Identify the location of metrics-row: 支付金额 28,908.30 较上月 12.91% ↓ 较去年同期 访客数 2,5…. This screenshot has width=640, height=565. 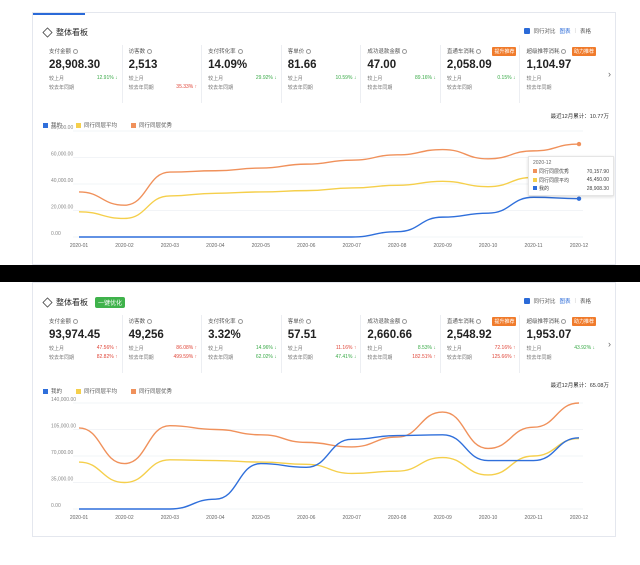
(321, 74).